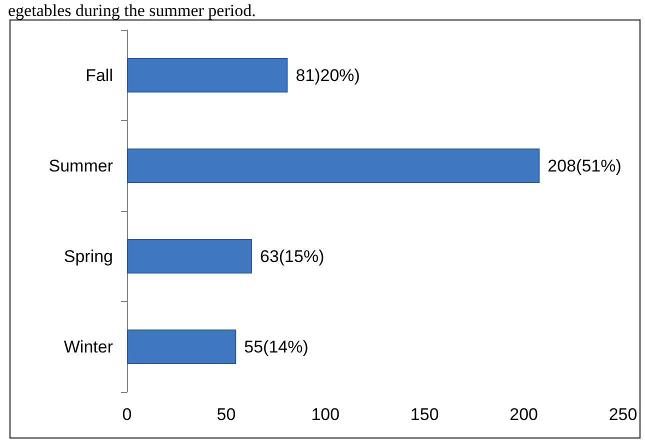  I want to click on data-label: 55(14%), so click(276, 346).